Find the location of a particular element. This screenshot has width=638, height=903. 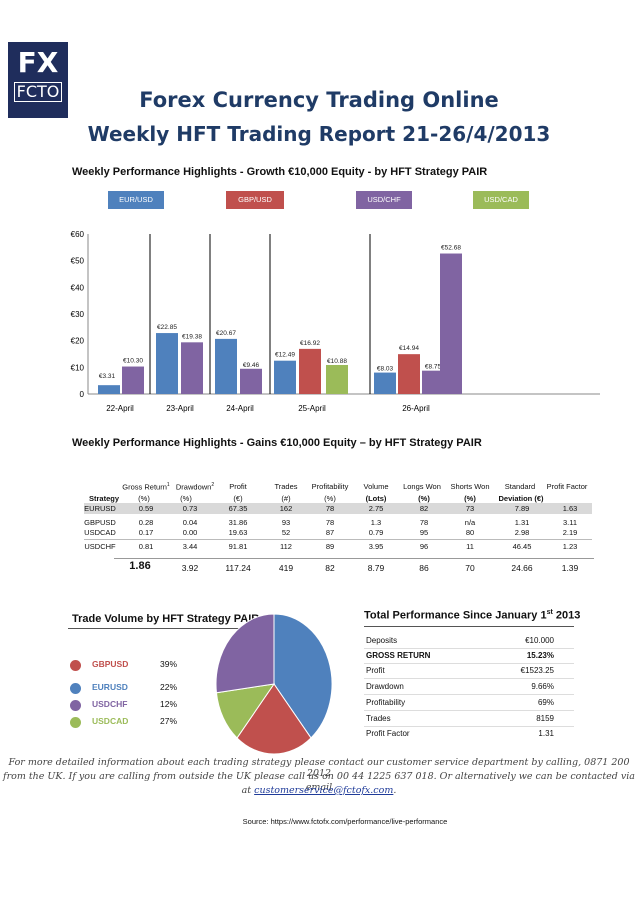

table-total-cell: 419 is located at coordinates (286, 568).